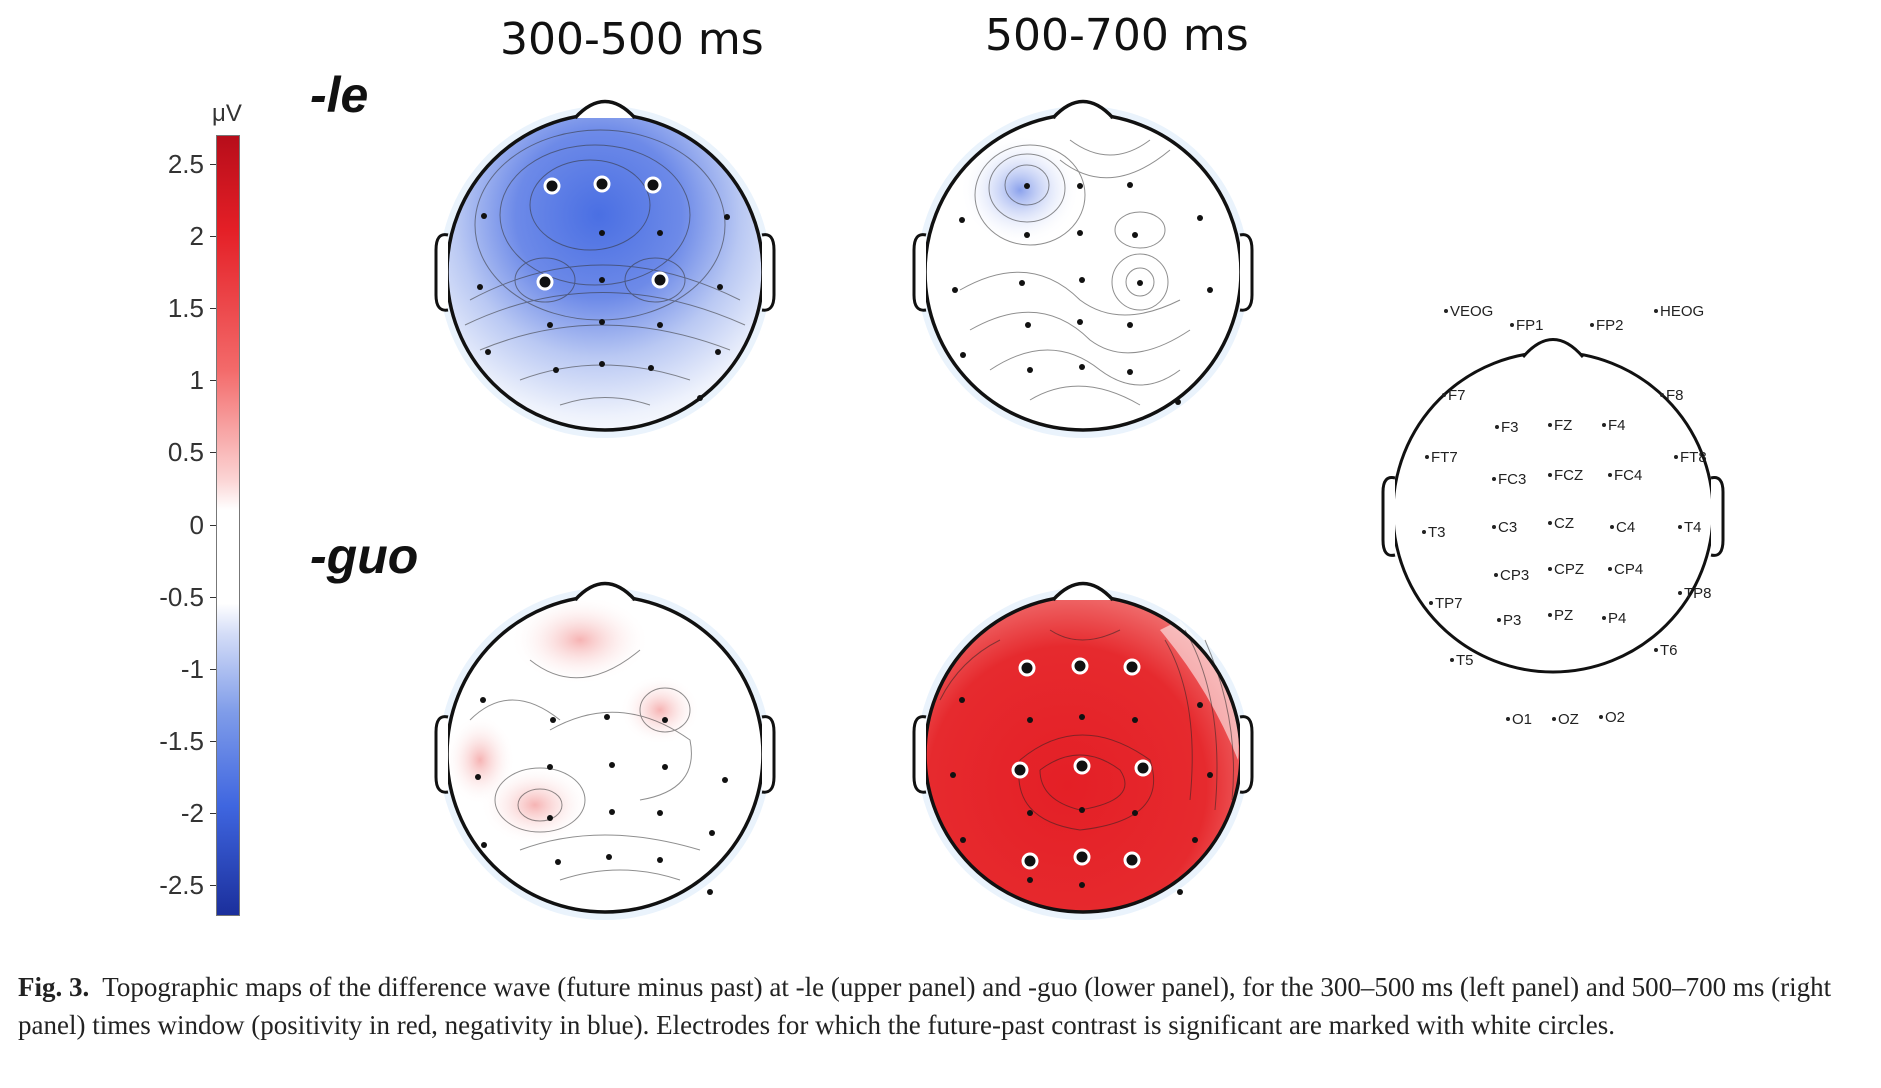 The width and height of the screenshot is (1881, 1088). Describe the element at coordinates (1675, 395) in the screenshot. I see `electrode-label-f8: F8` at that location.